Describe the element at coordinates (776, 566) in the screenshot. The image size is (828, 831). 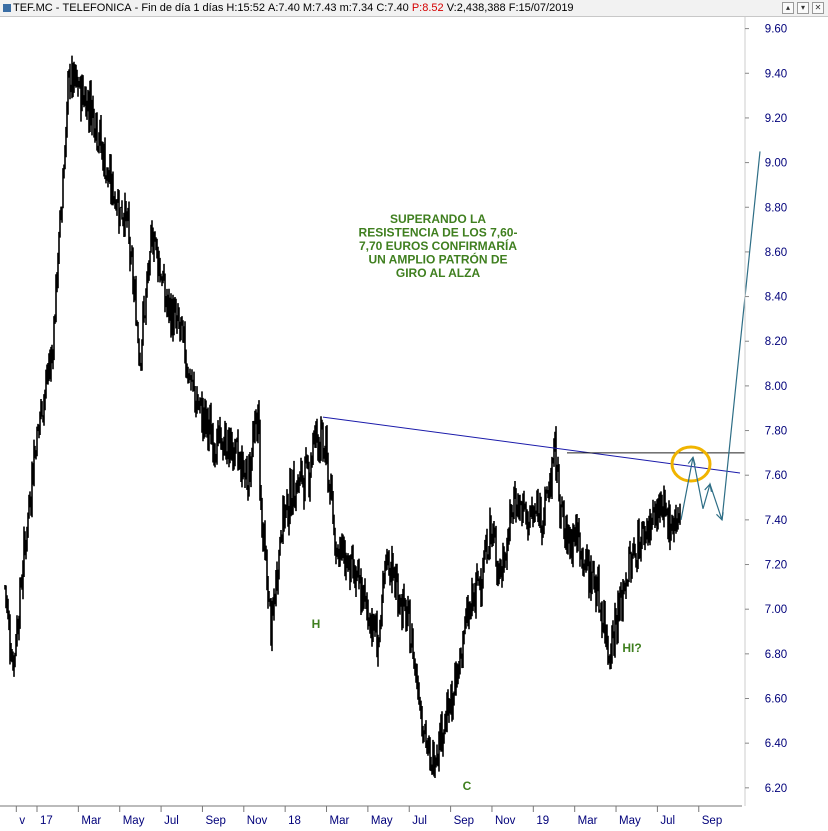
I see `y-tick-label: 7.20` at that location.